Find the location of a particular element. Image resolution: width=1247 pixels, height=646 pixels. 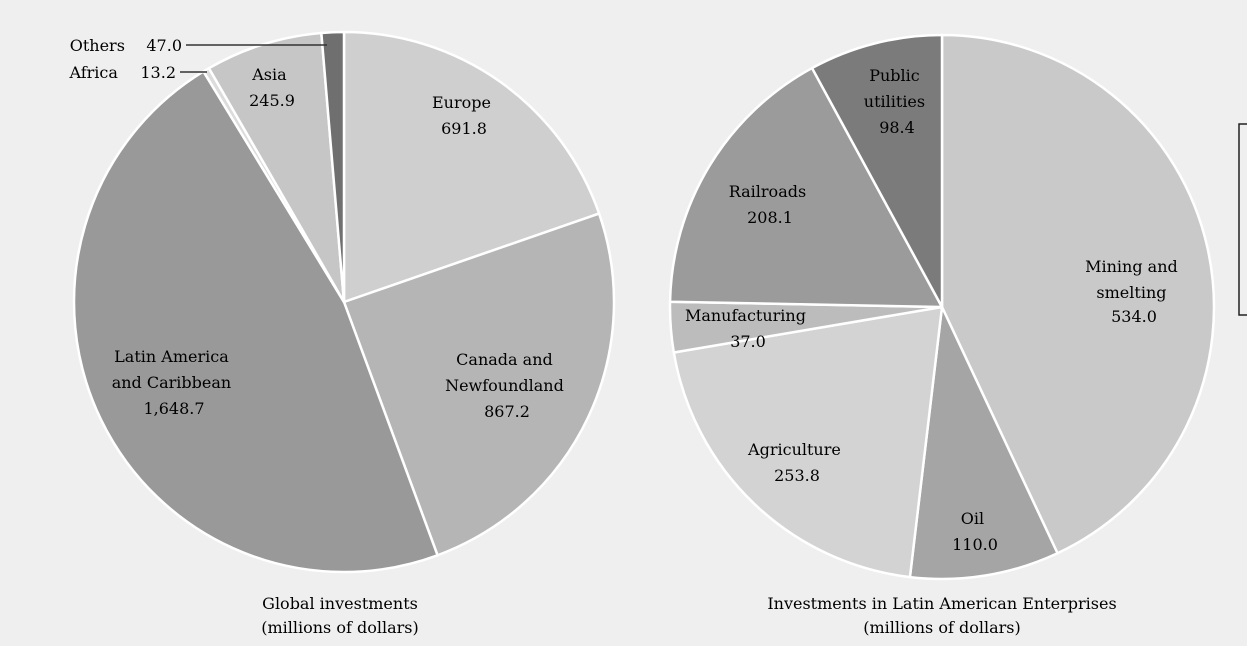

slice-label-latin-america: Latin America and Caribbean 1,648.7 is located at coordinates (174, 382).